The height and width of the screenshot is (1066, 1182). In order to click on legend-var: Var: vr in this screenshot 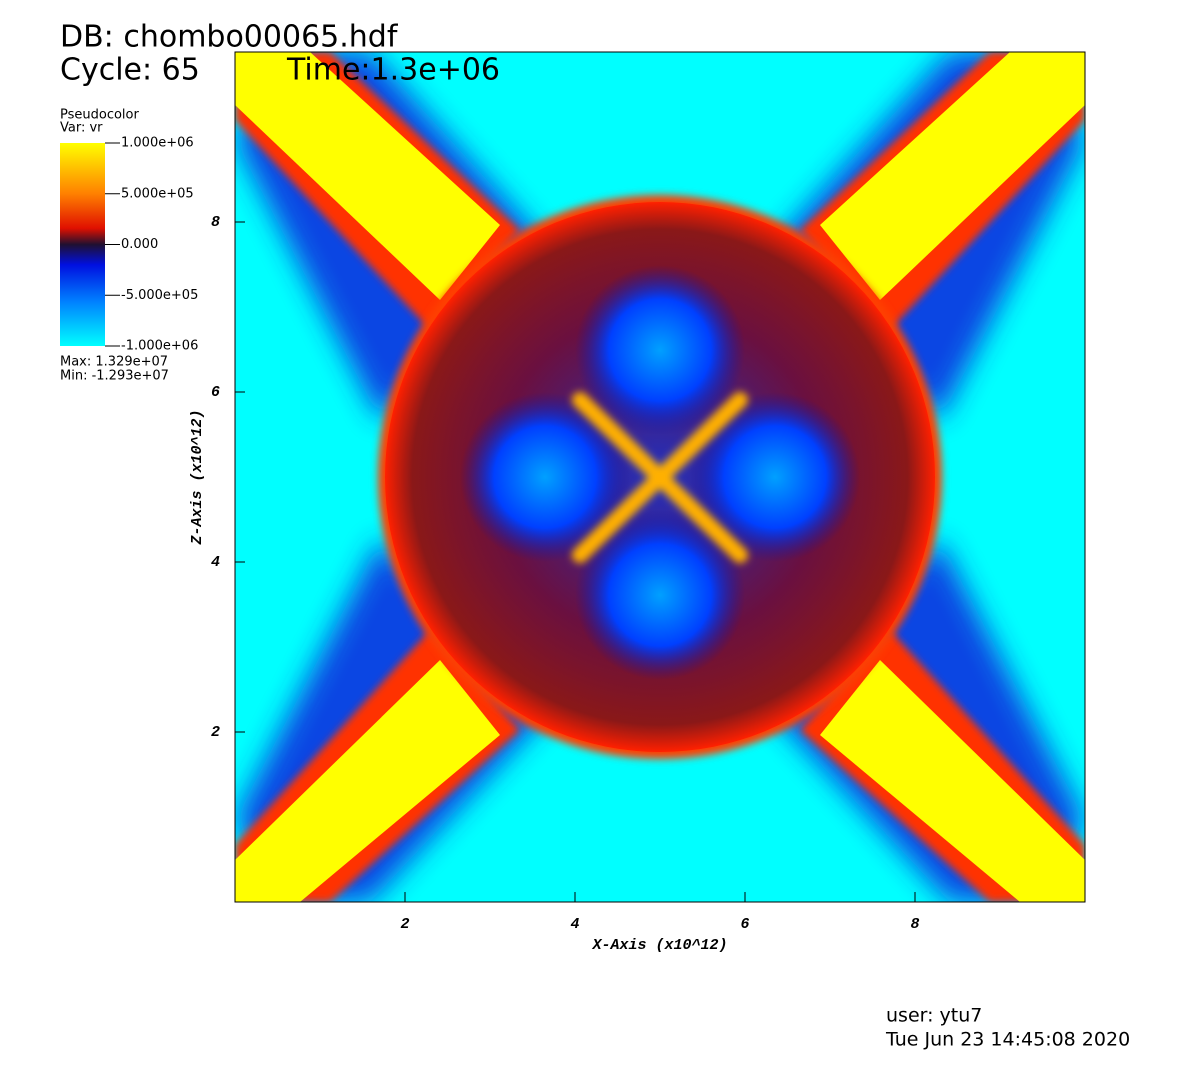, I will do `click(81, 128)`.